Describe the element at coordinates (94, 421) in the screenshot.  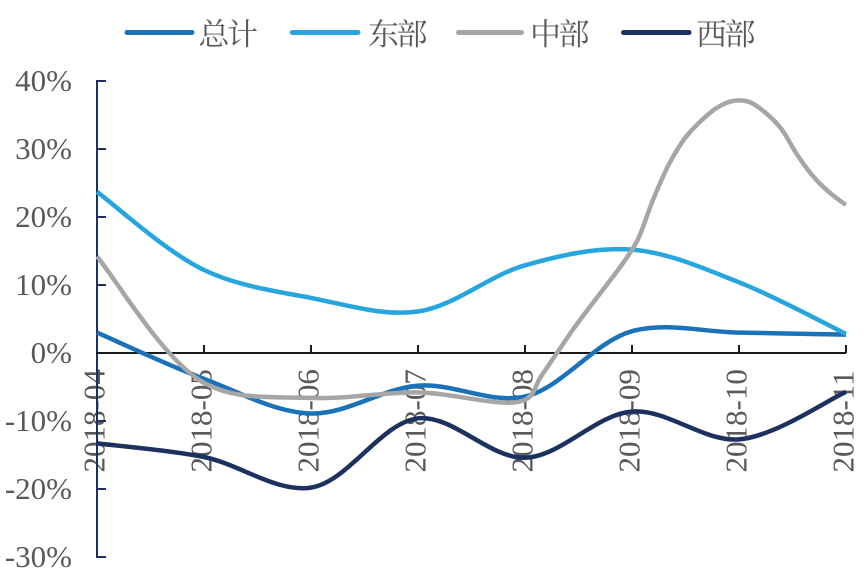
I see `svg-text: 2018-04` at that location.